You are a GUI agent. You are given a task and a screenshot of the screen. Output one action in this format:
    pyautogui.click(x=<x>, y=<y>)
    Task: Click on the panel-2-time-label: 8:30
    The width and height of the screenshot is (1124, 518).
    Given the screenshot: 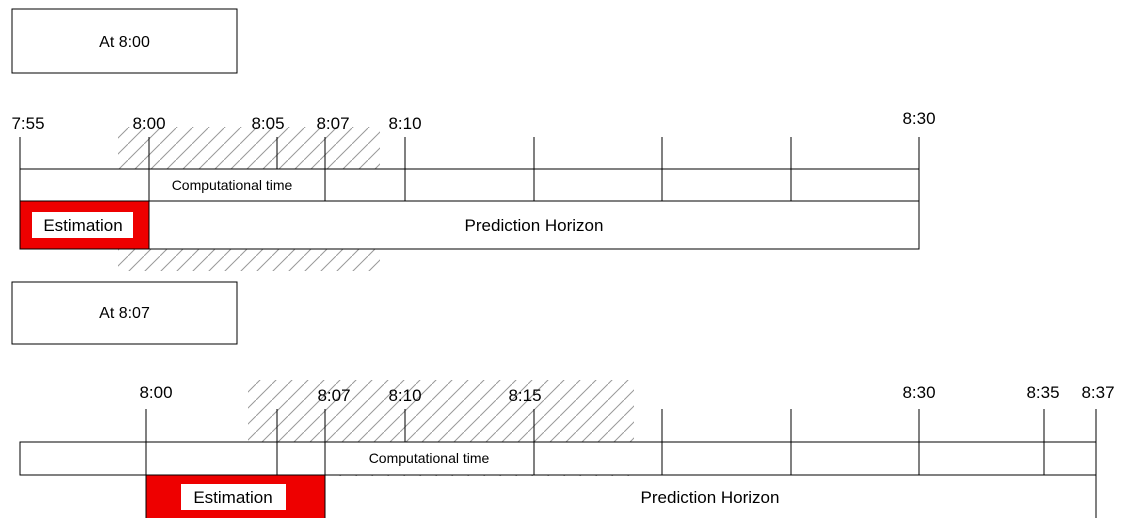 What is the action you would take?
    pyautogui.click(x=918, y=392)
    